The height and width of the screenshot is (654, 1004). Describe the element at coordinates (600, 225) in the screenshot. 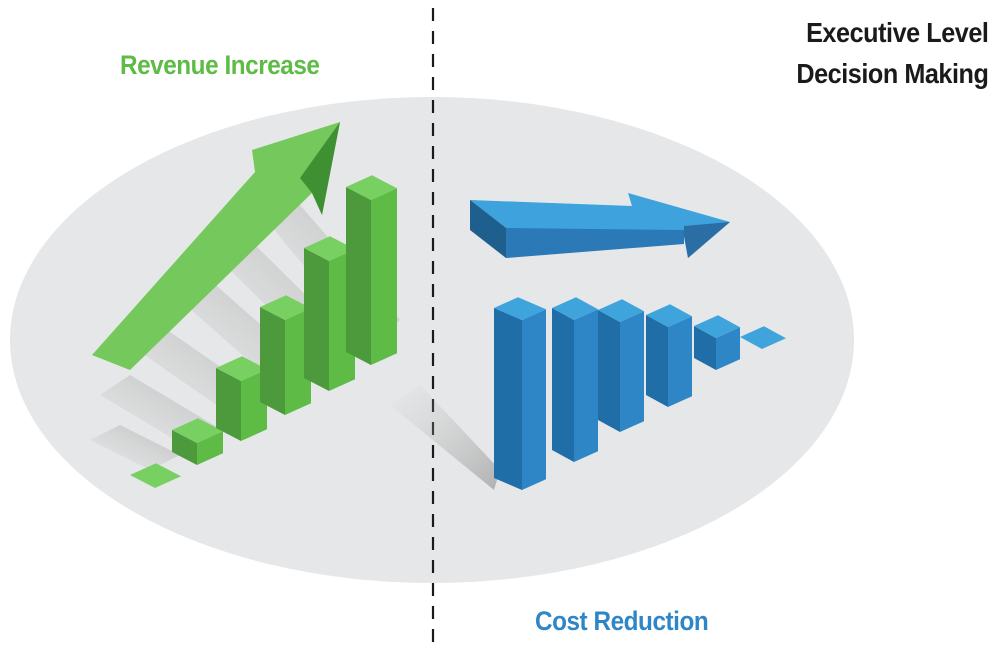

I see `flat-trend-arrow-icon` at that location.